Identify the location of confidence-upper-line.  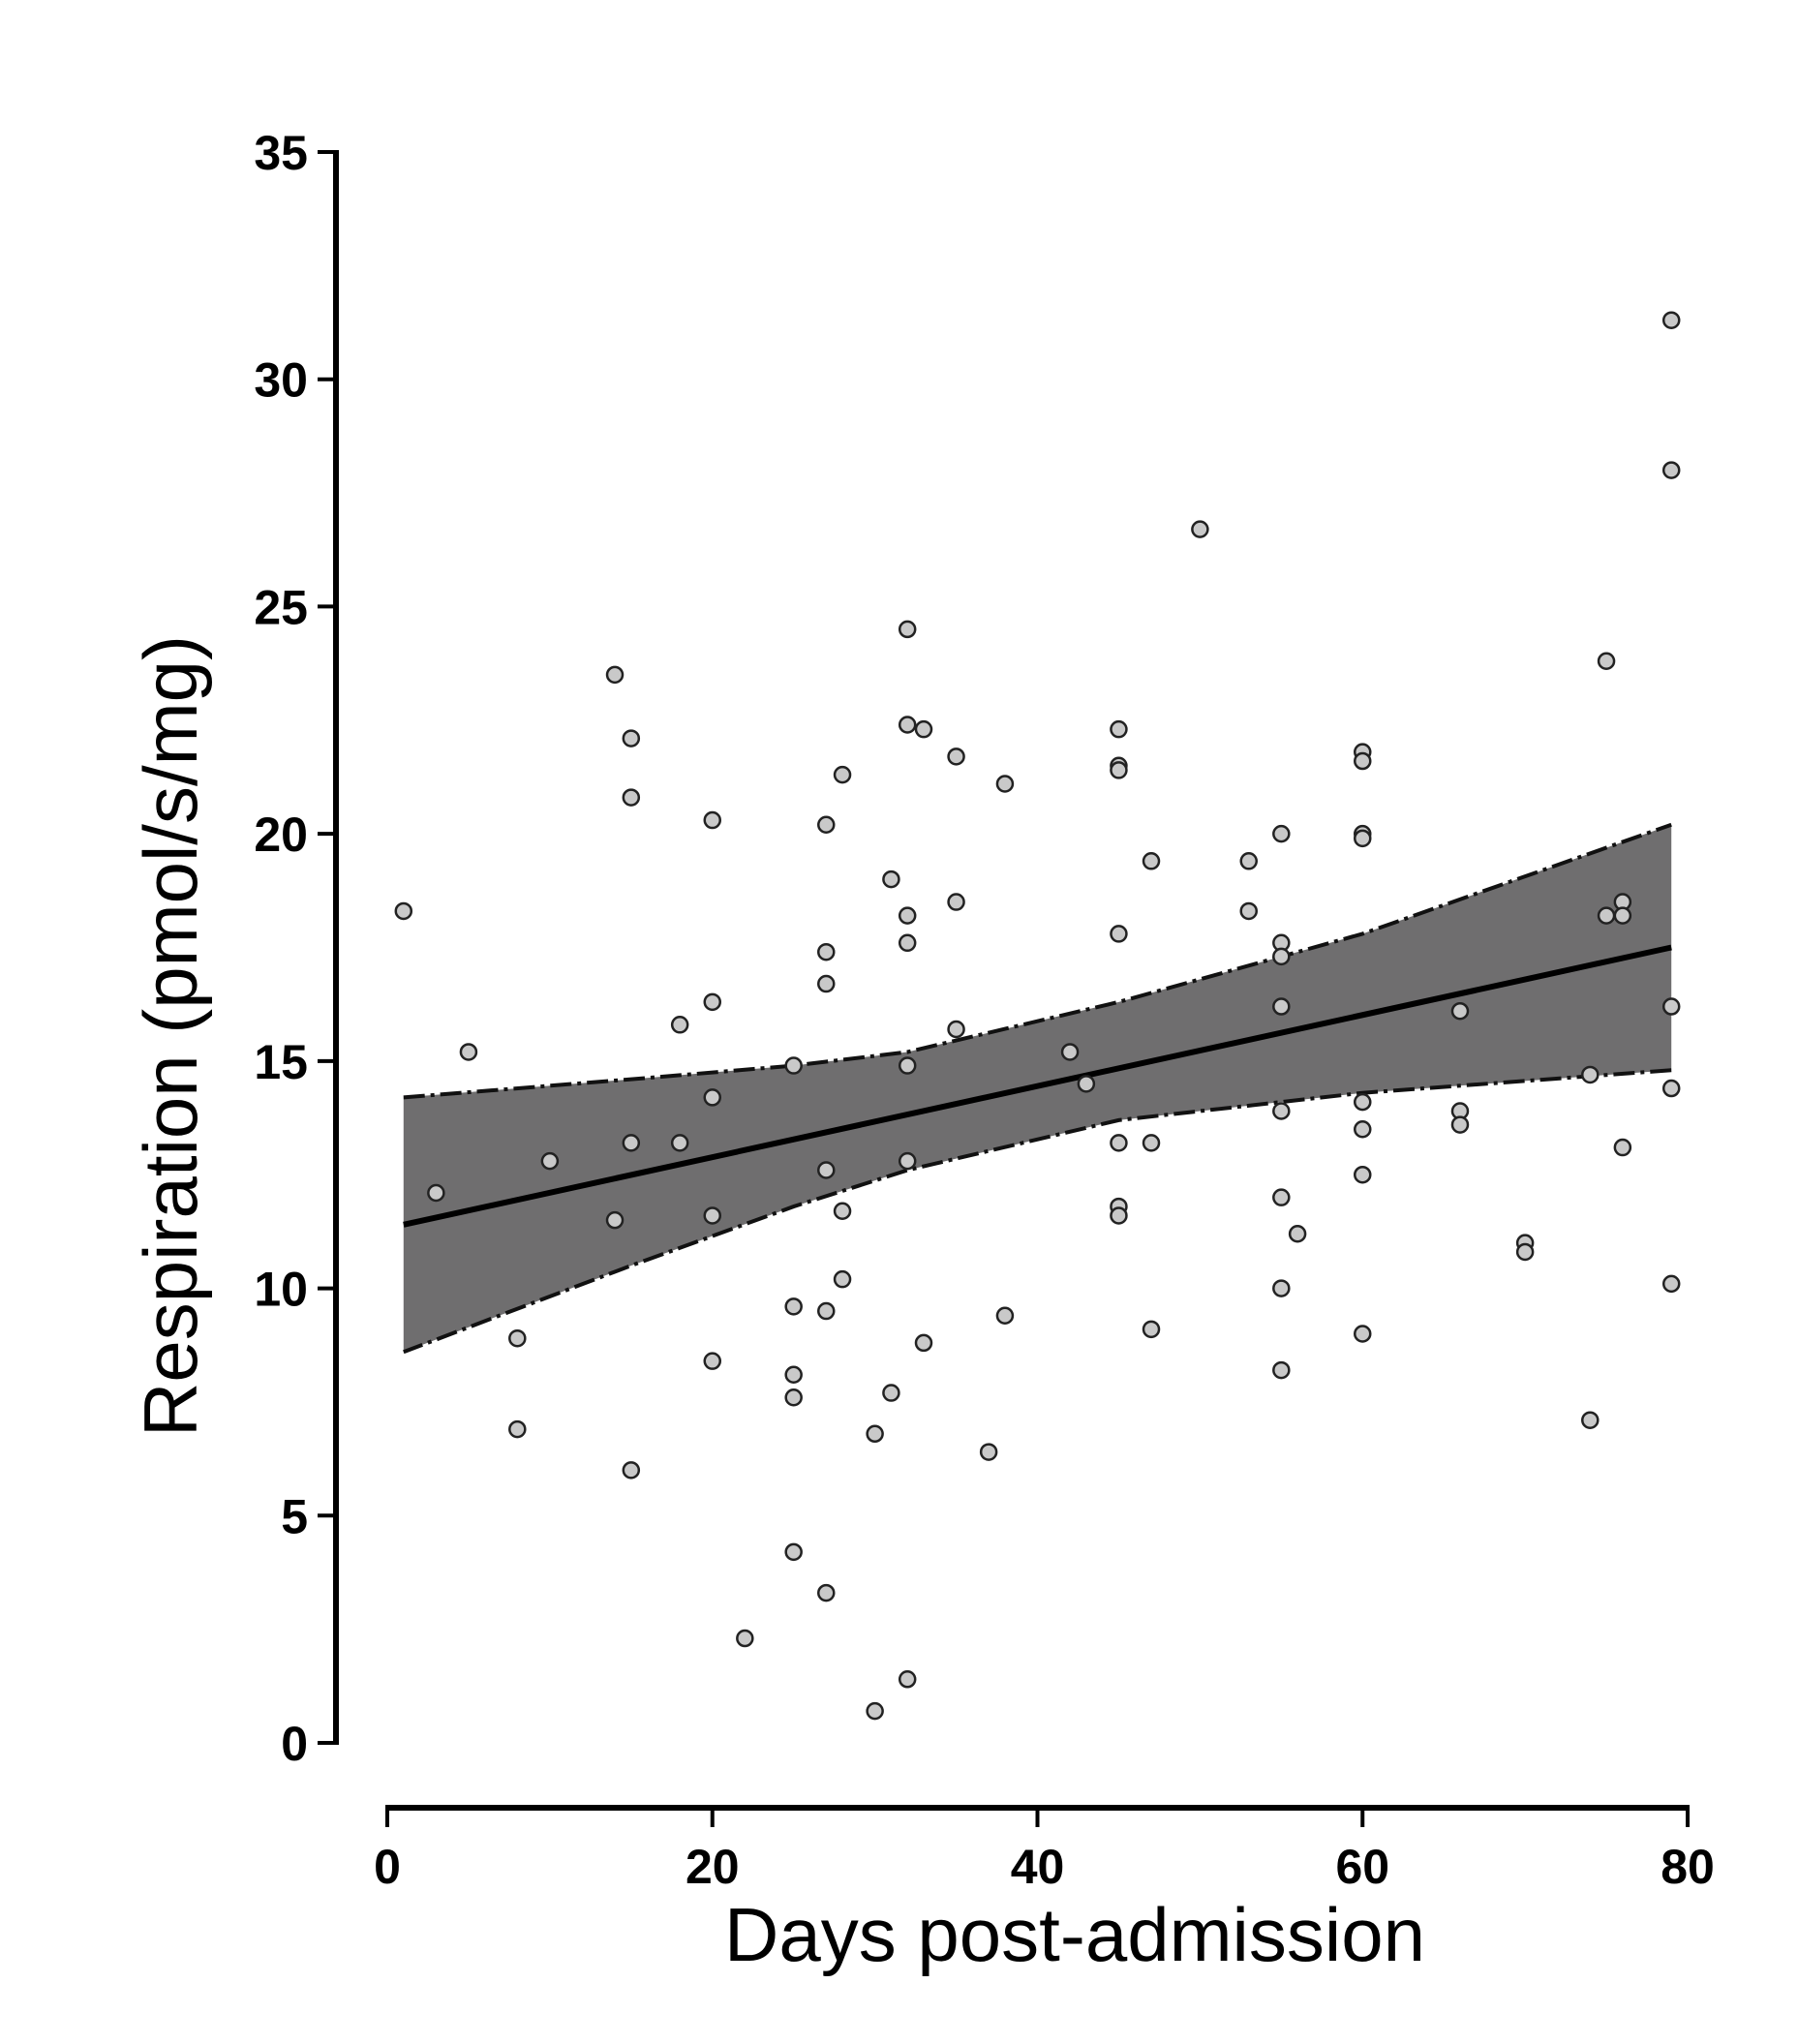
(1037, 961).